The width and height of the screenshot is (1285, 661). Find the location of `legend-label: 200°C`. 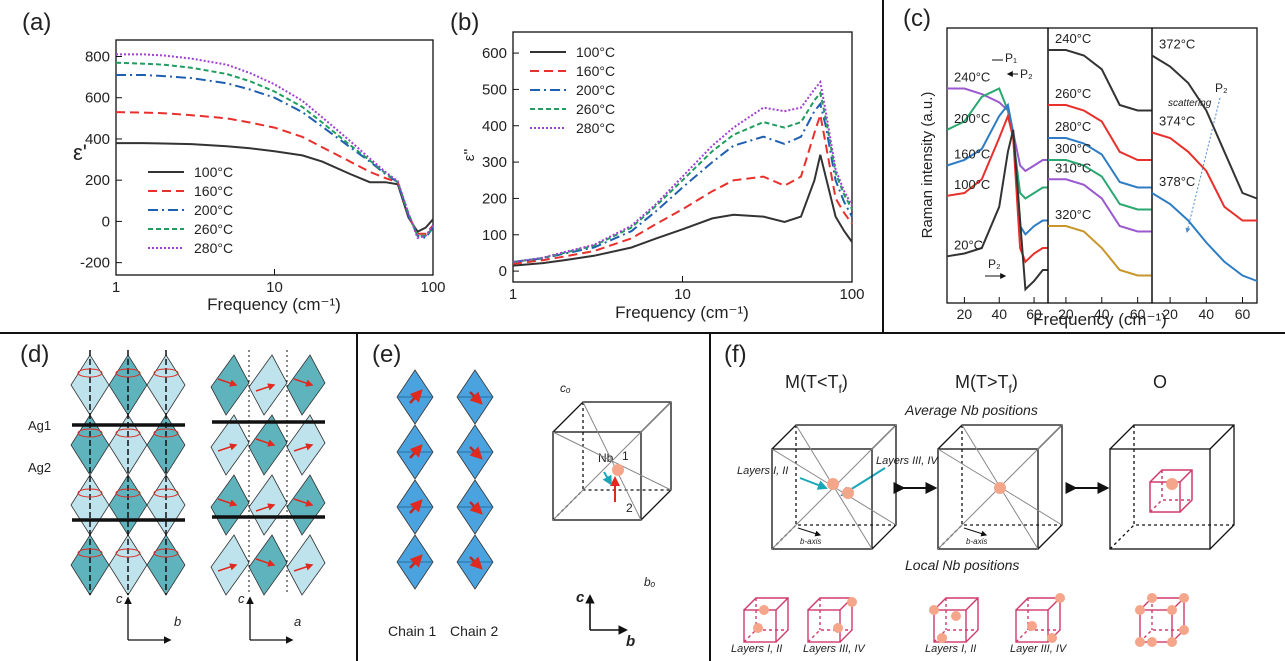

legend-label: 200°C is located at coordinates (213, 210).